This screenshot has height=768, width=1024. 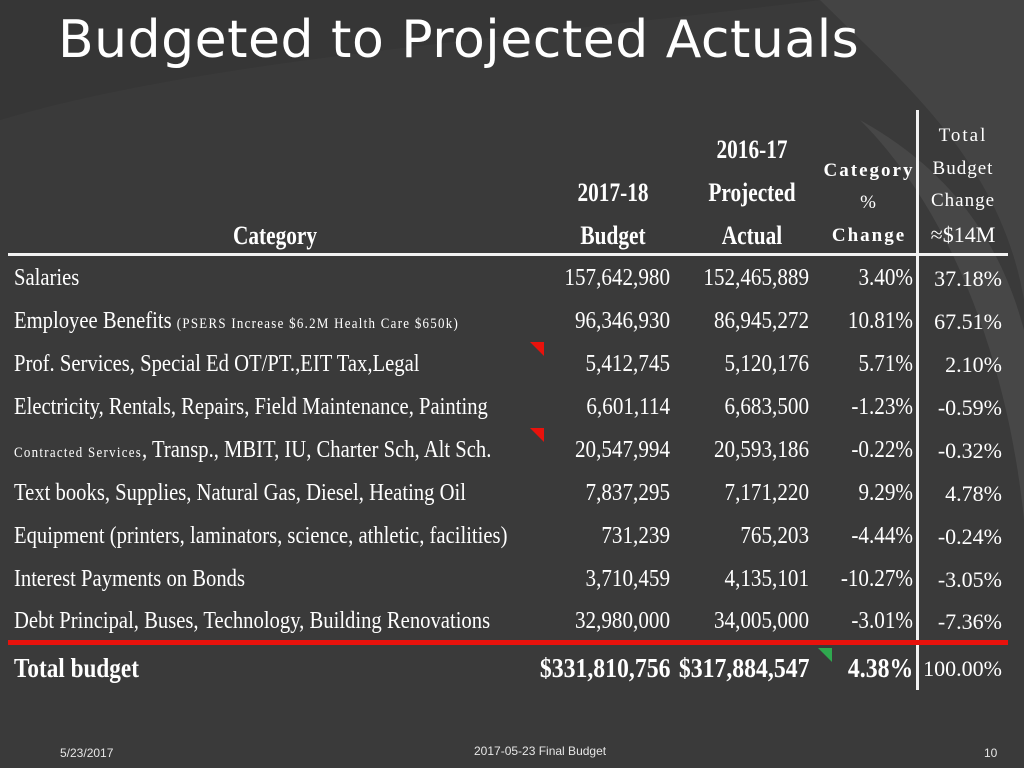 What do you see at coordinates (766, 407) in the screenshot?
I see `row-actual: 6,683,500` at bounding box center [766, 407].